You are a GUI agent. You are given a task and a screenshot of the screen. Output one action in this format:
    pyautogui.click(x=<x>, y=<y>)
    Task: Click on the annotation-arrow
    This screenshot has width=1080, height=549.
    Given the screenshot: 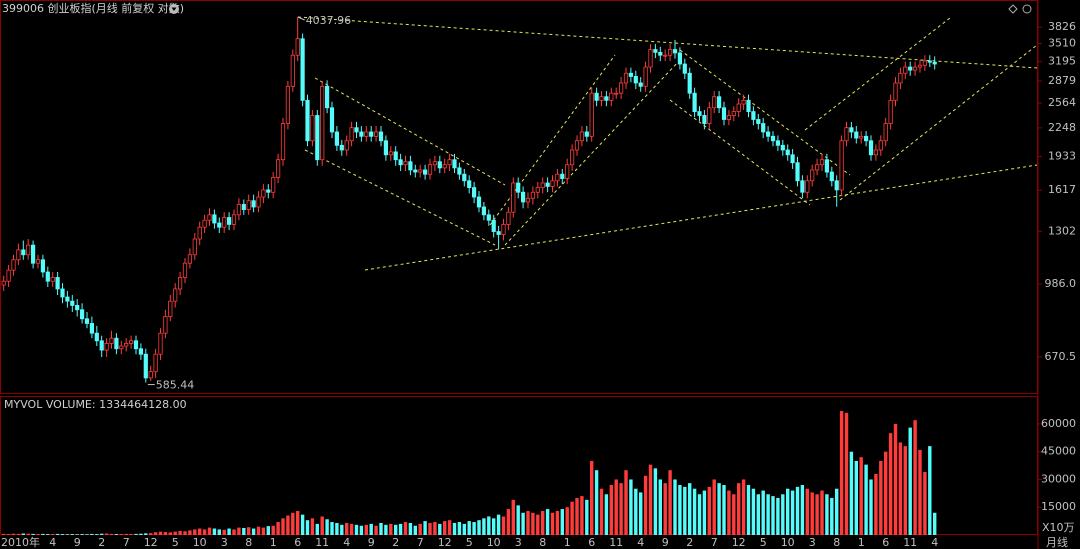 What is the action you would take?
    pyautogui.click(x=301, y=18)
    